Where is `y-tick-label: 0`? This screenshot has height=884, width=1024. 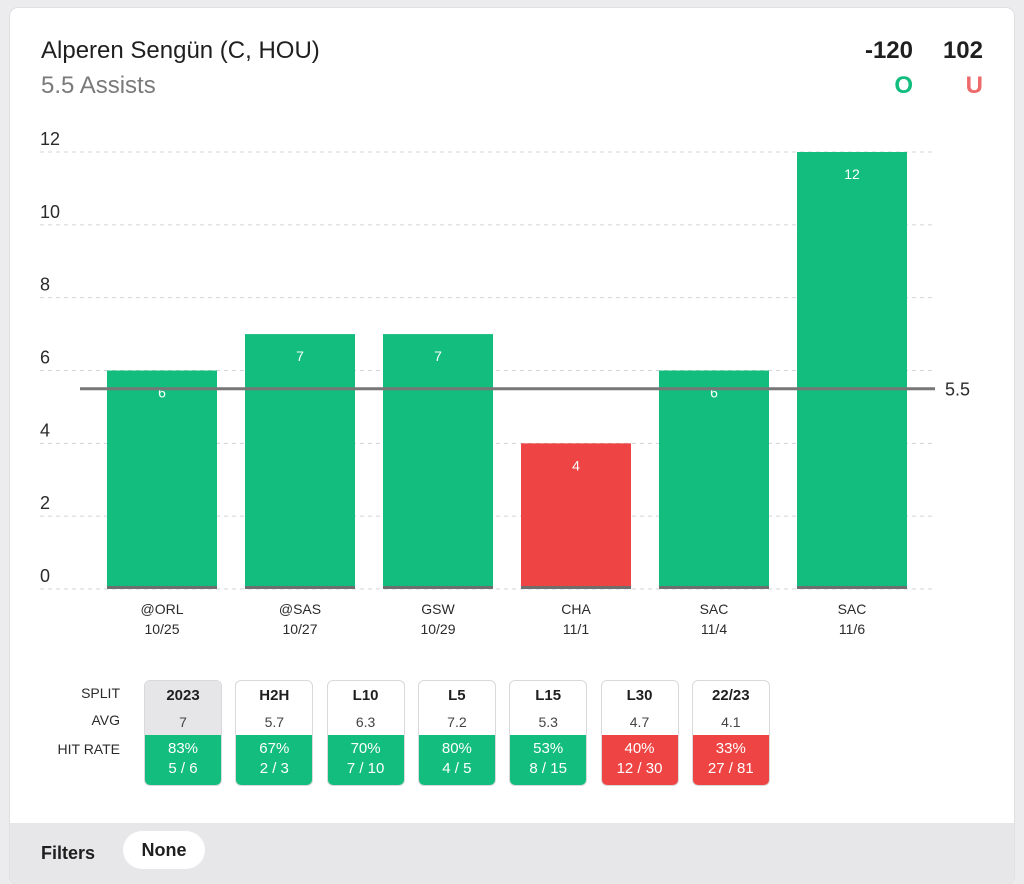 y-tick-label: 0 is located at coordinates (45, 576).